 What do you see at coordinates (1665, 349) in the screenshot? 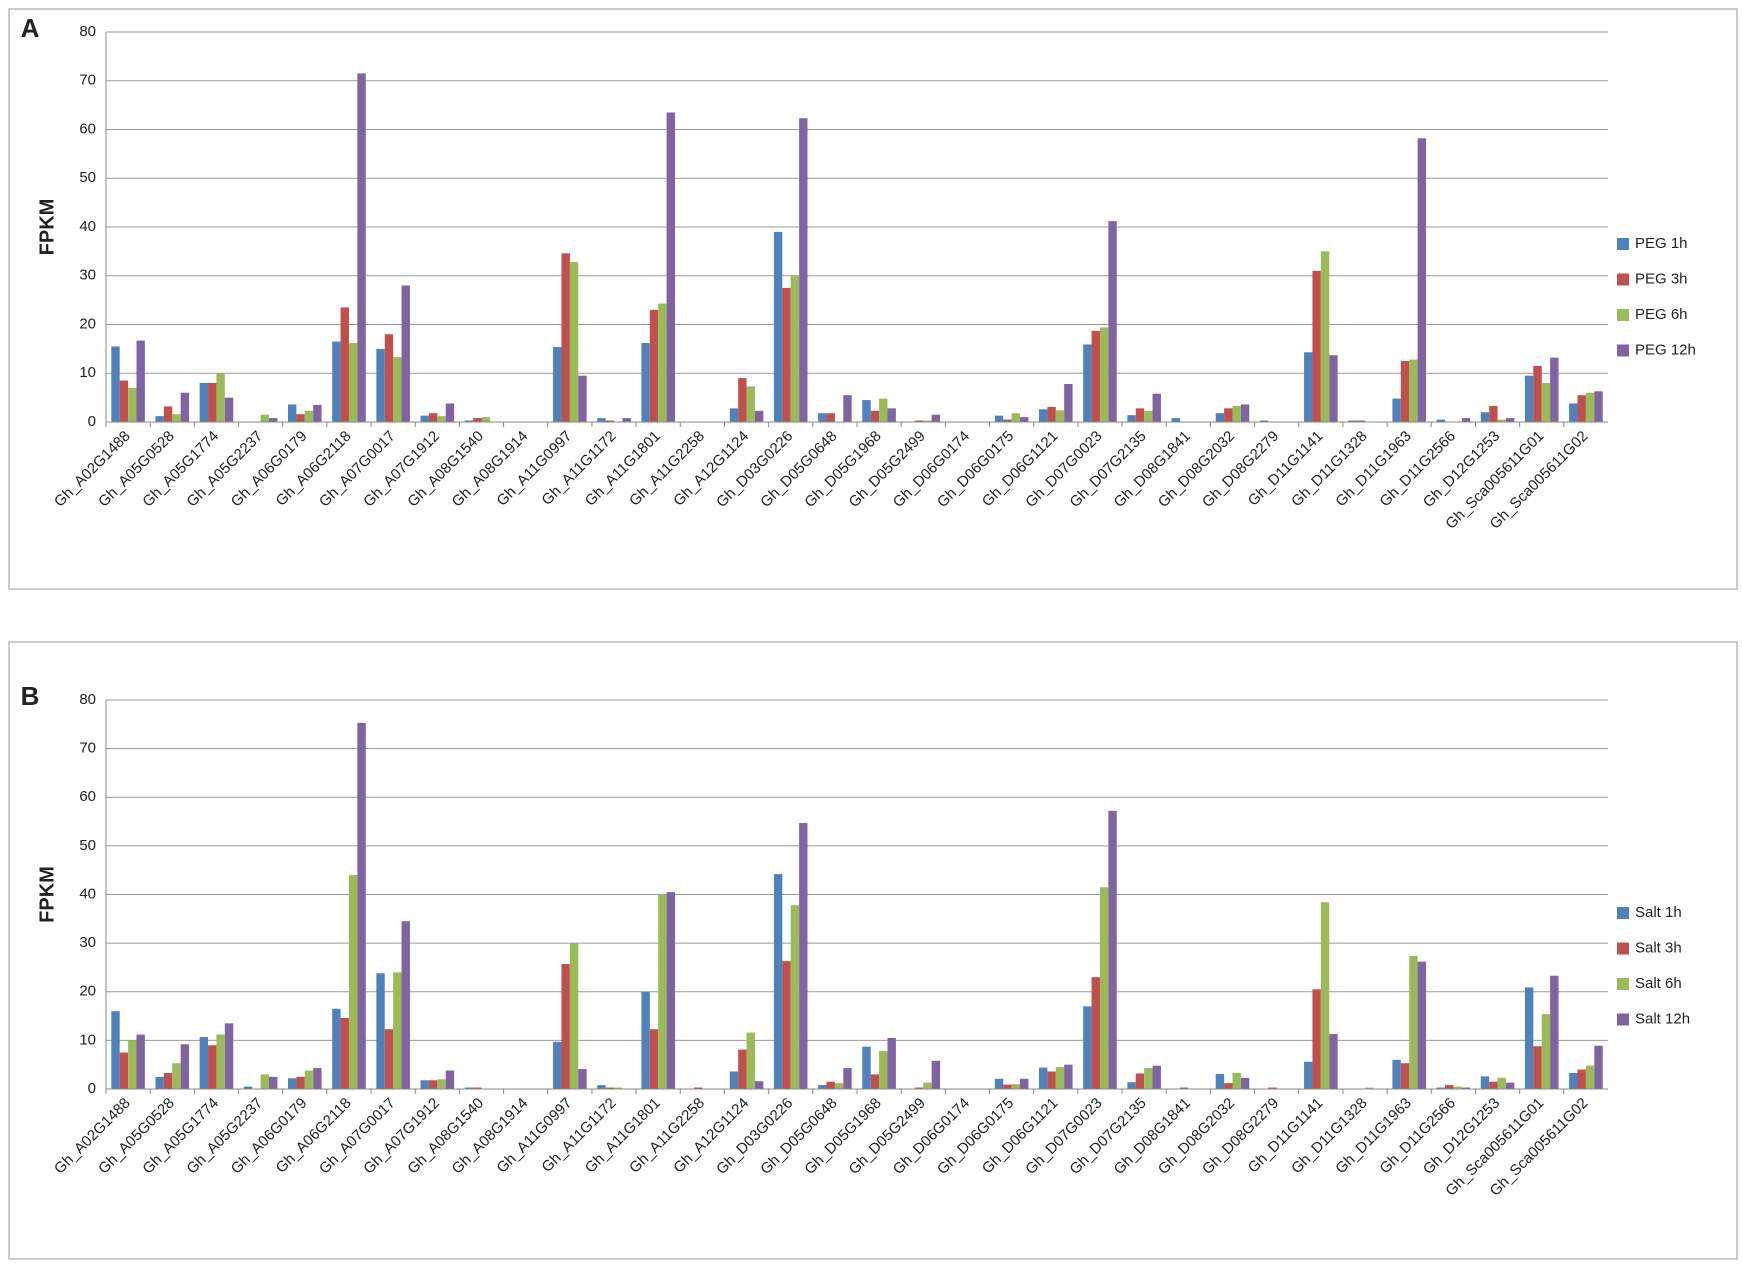
I see `legend-label: PEG 12h` at bounding box center [1665, 349].